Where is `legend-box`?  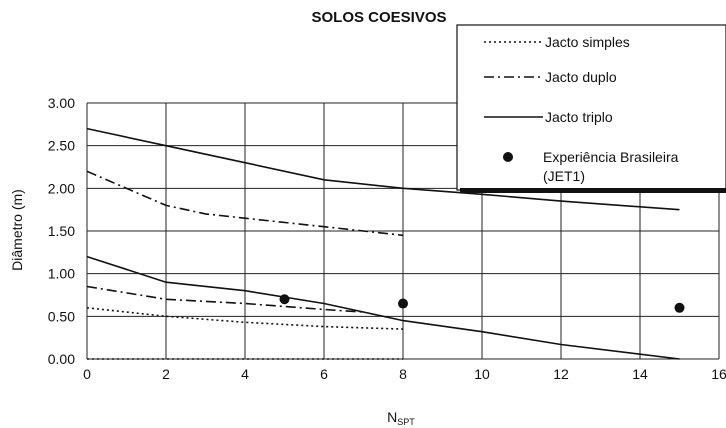 legend-box is located at coordinates (591, 107).